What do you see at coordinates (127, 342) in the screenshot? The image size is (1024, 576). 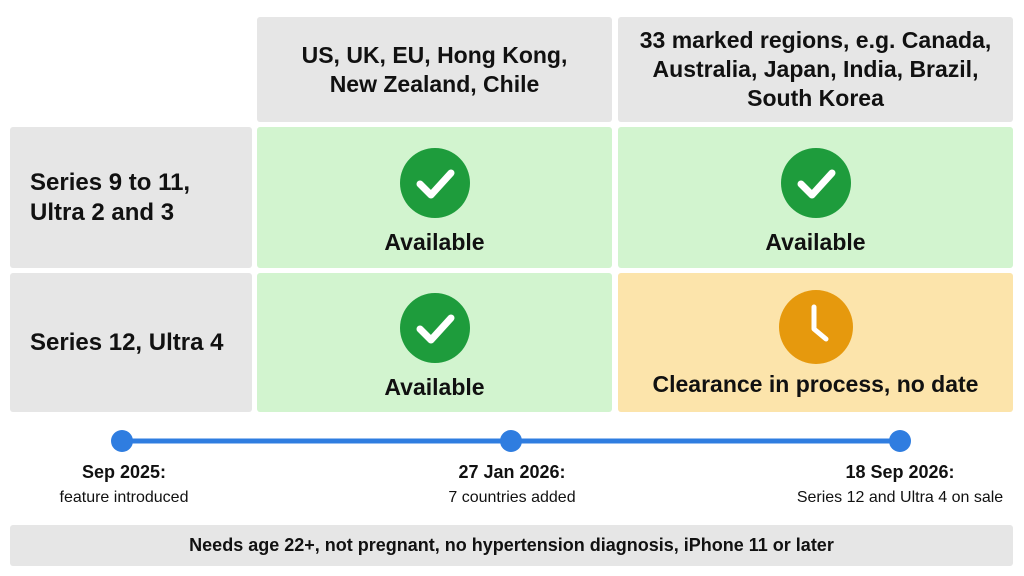 I see `row-label-text: Series 12, Ultra 4` at bounding box center [127, 342].